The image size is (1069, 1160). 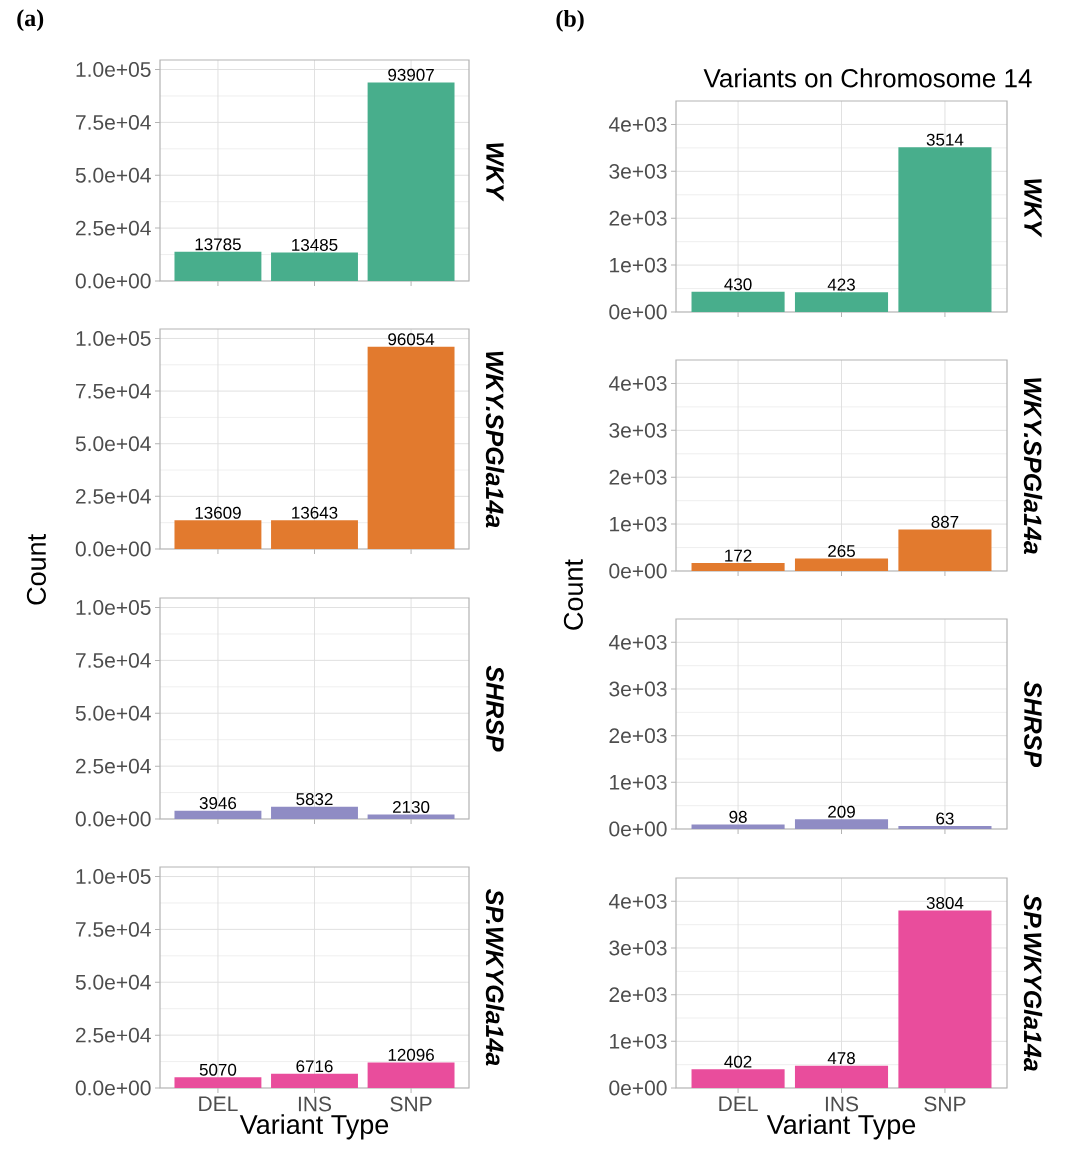 I want to click on data-label: 430, so click(x=738, y=284).